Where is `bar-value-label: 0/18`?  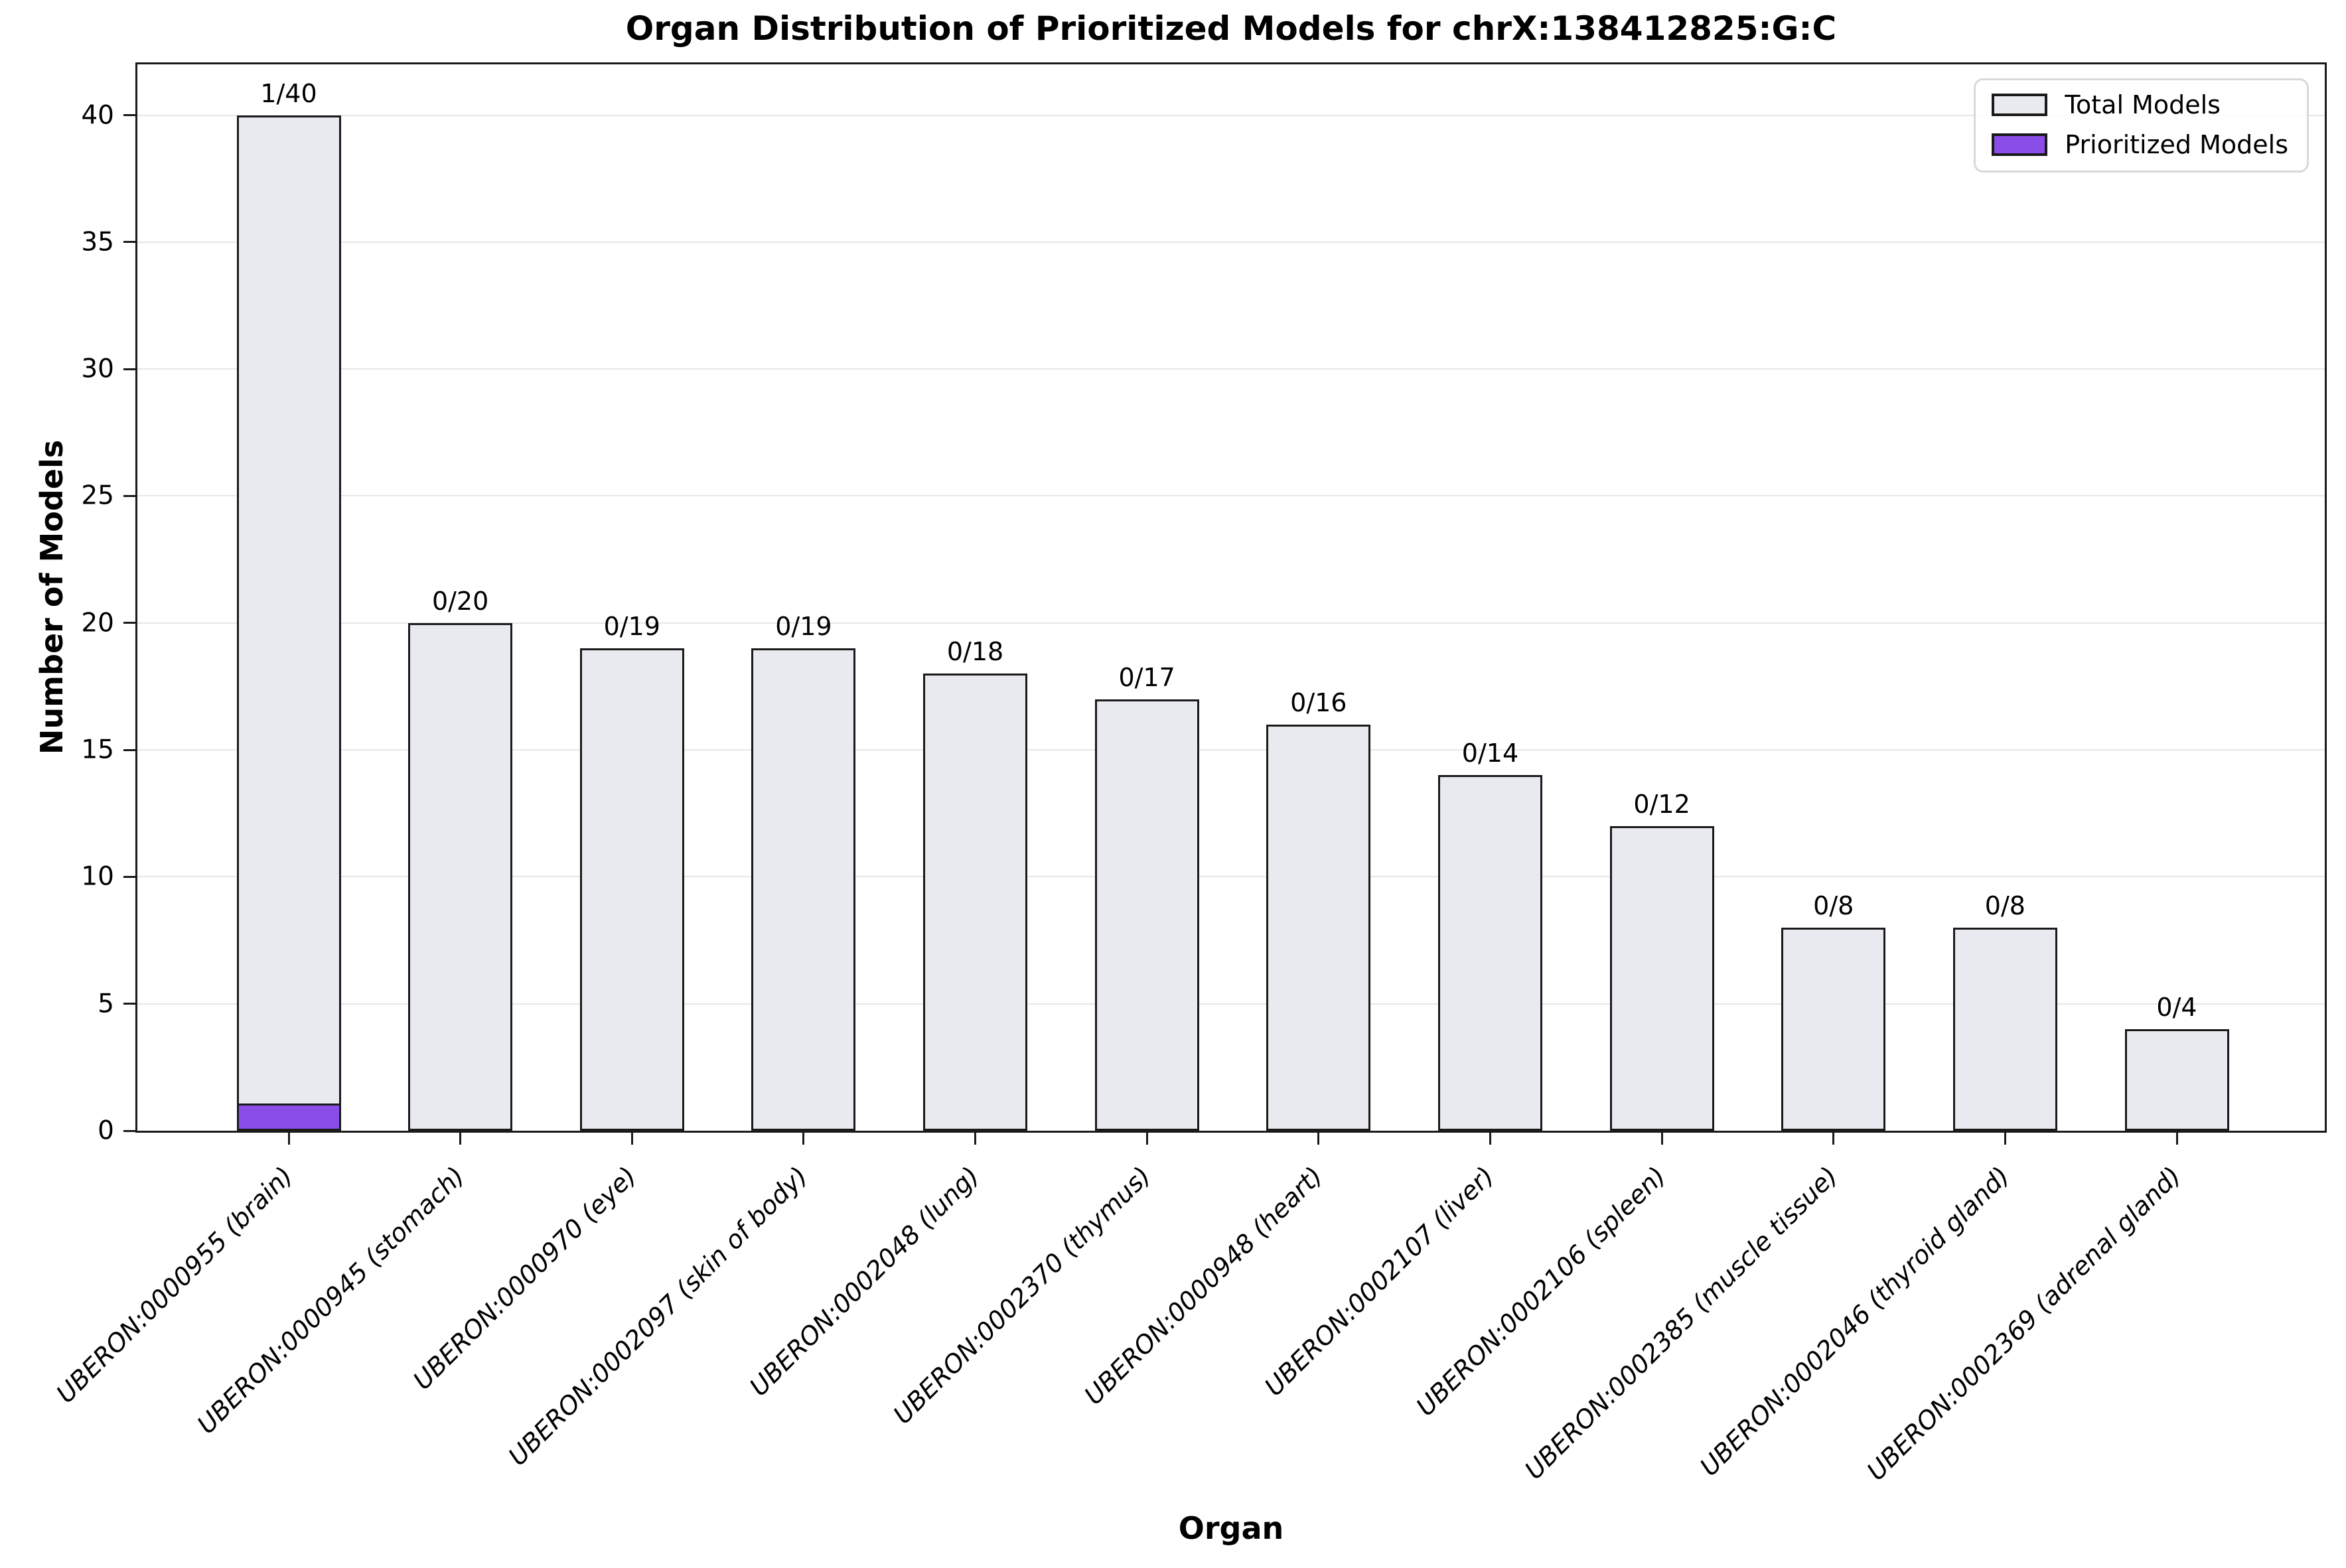 bar-value-label: 0/18 is located at coordinates (975, 652).